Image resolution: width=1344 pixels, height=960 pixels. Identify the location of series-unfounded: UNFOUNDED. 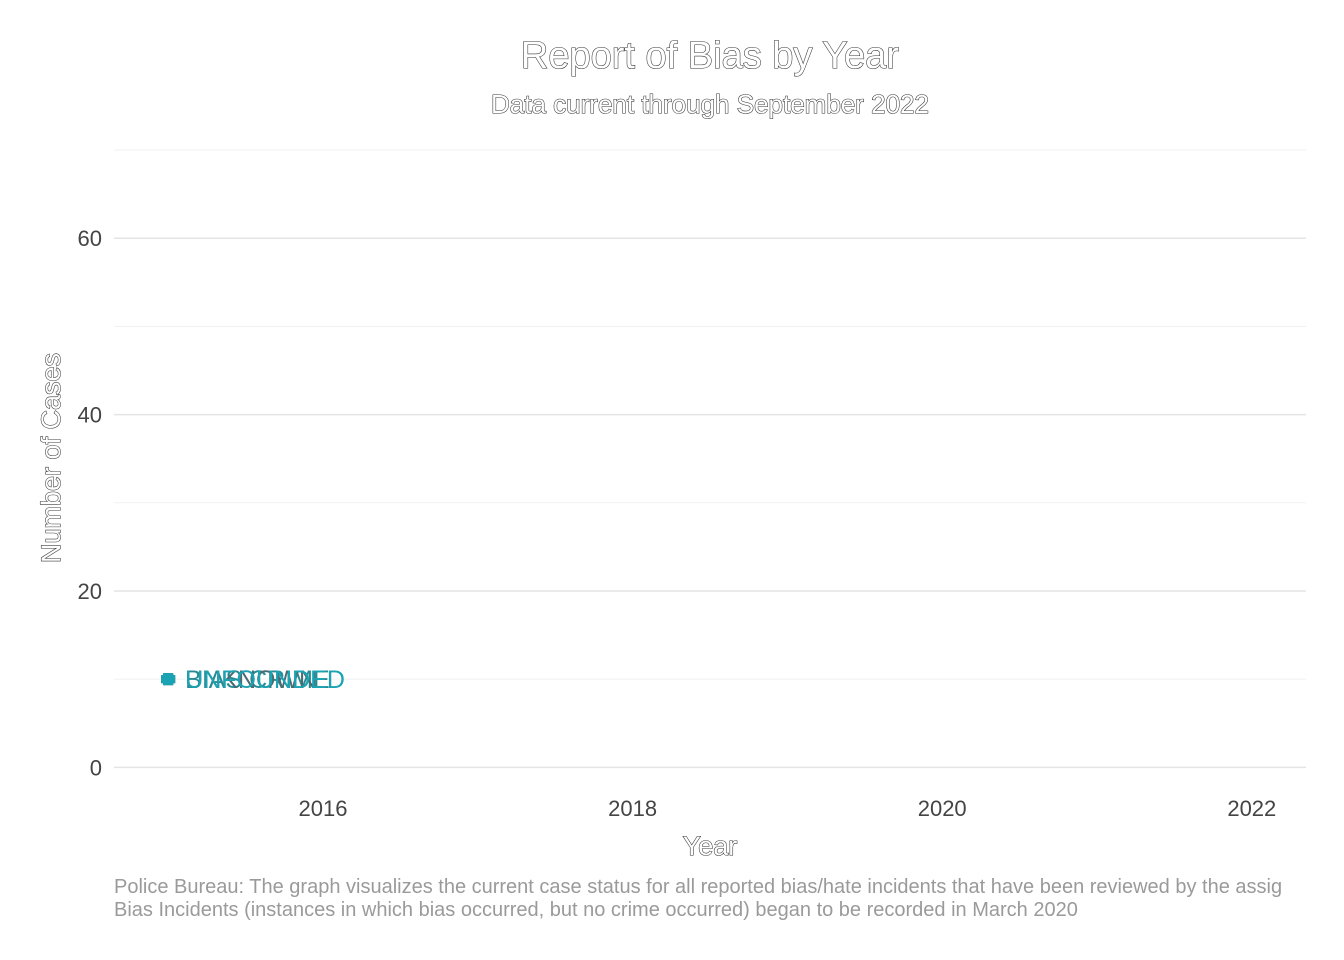
(253, 680).